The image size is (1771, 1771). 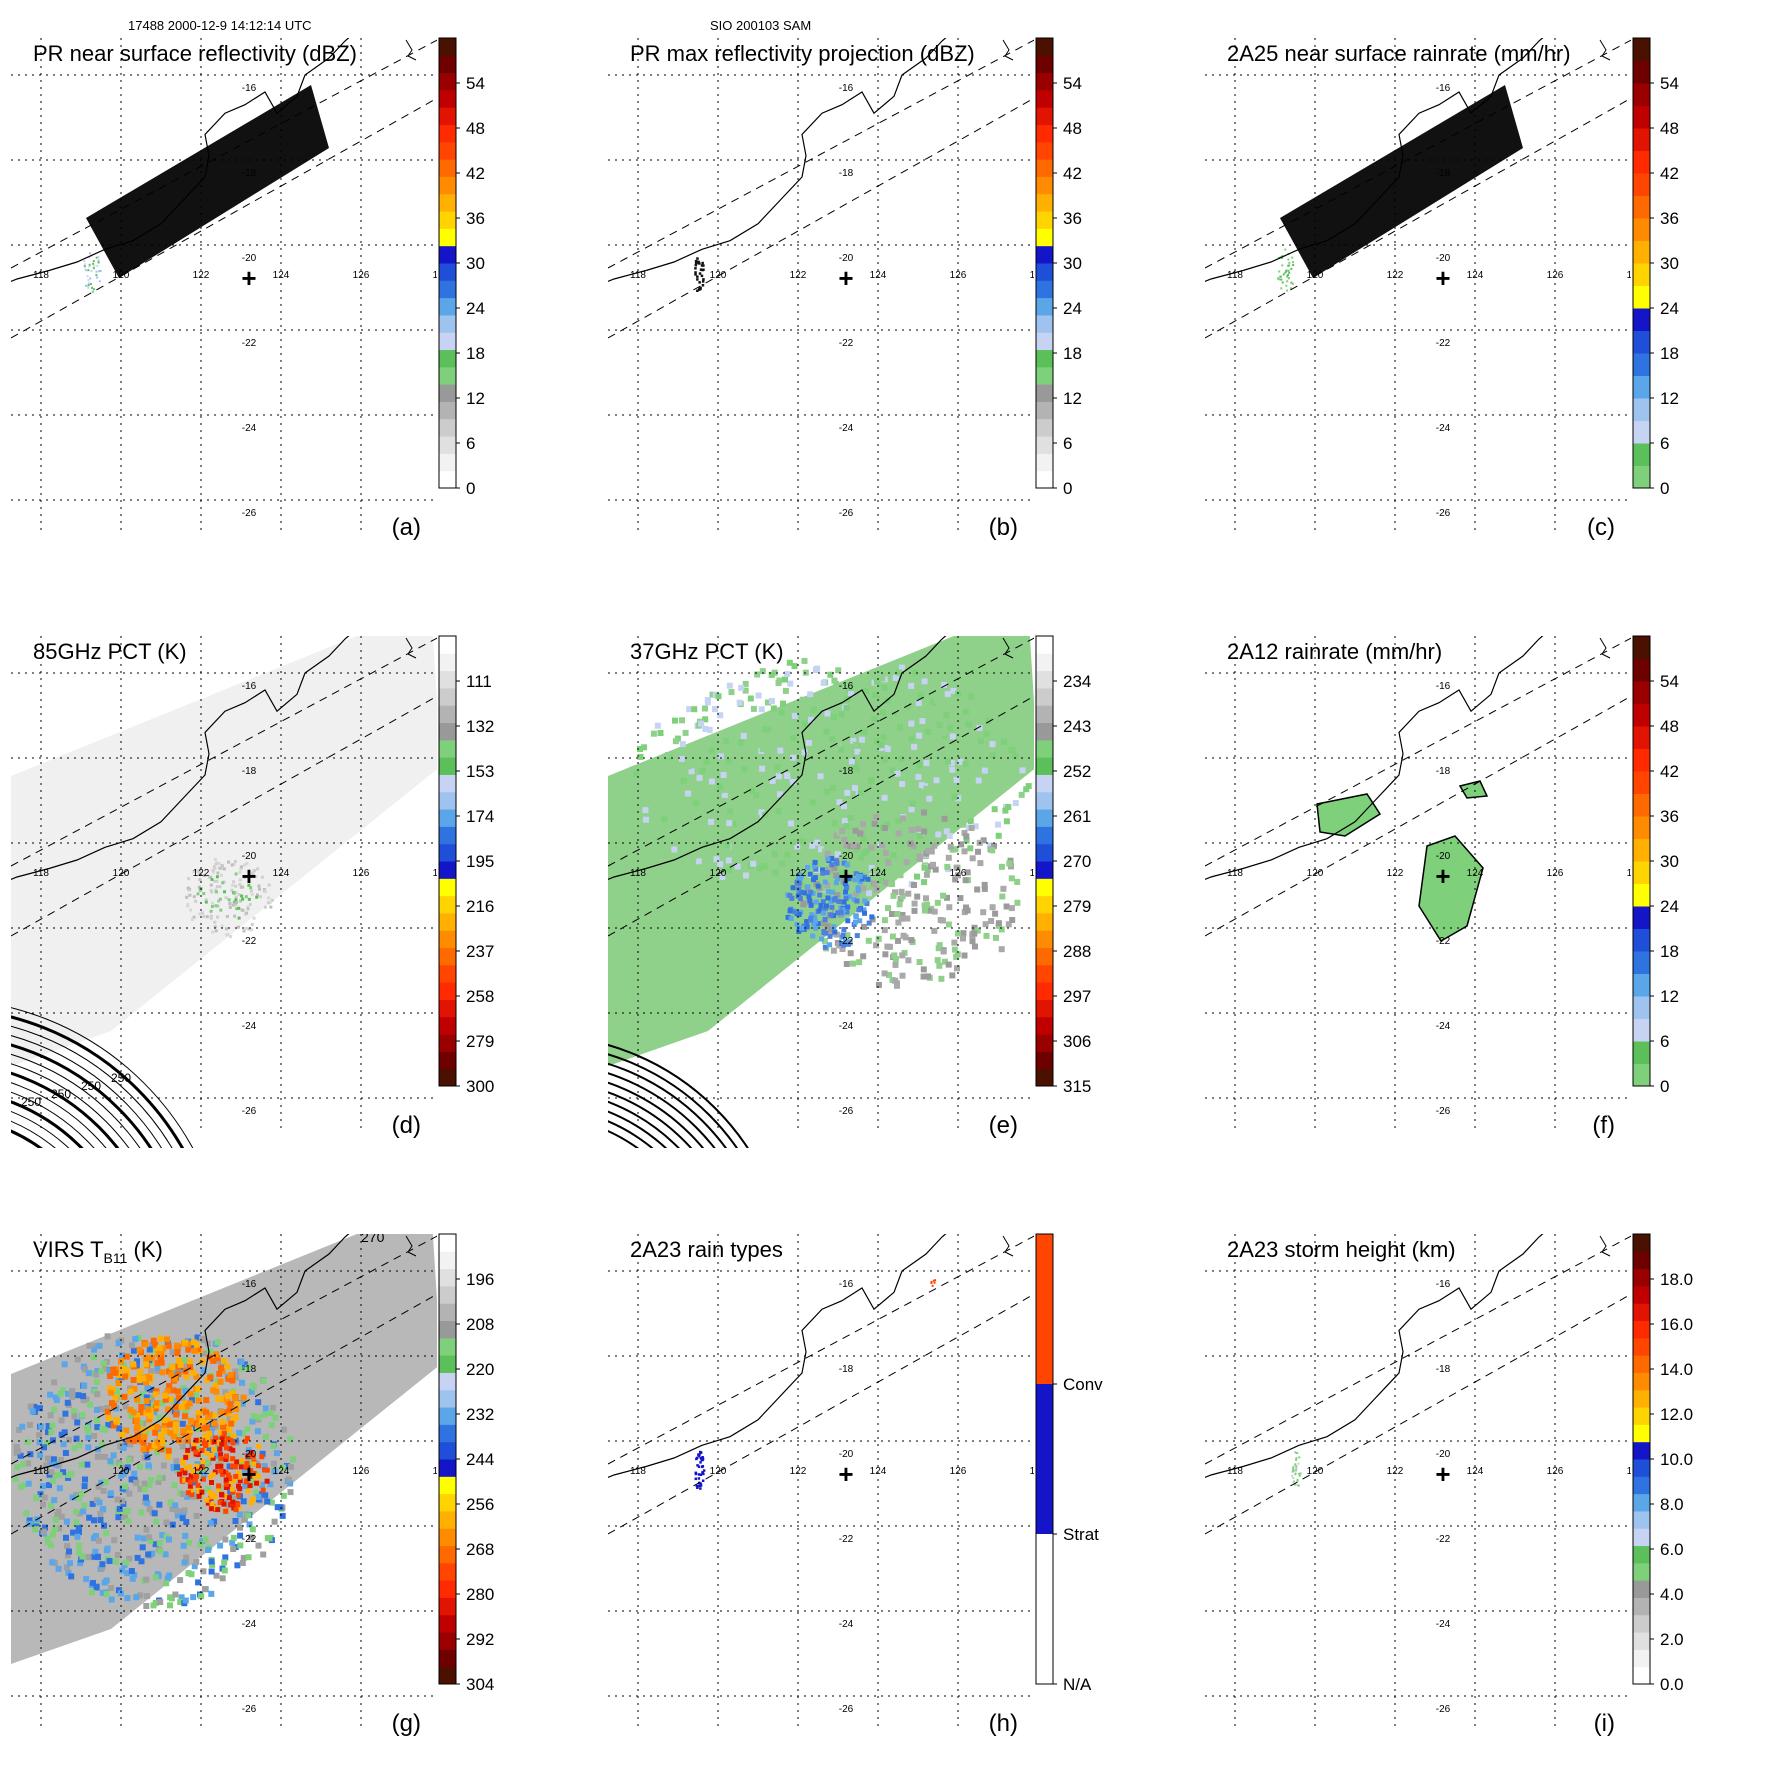 What do you see at coordinates (1418, 882) in the screenshot?
I see `map-graticule: 118120122124126128-16-18-20-22-24-26` at bounding box center [1418, 882].